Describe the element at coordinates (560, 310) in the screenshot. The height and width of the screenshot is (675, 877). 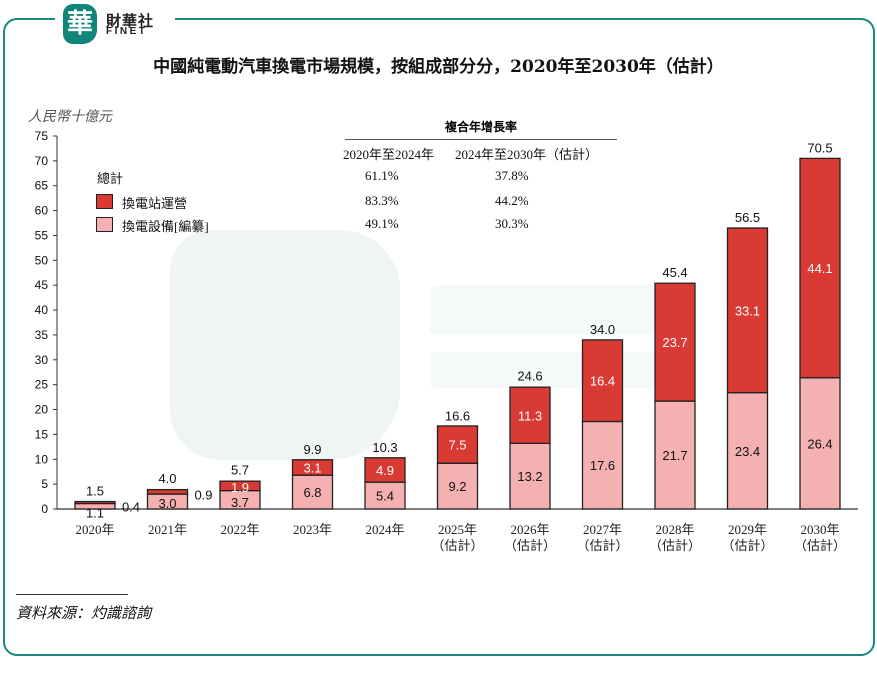
I see `watermark-mark` at that location.